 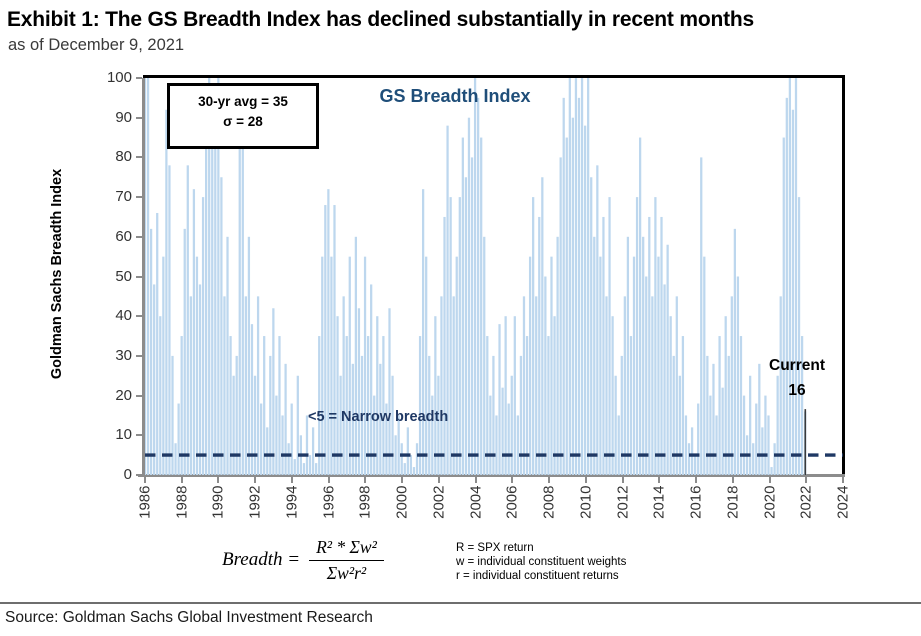 I want to click on x-tick-label: 1992, so click(x=255, y=502).